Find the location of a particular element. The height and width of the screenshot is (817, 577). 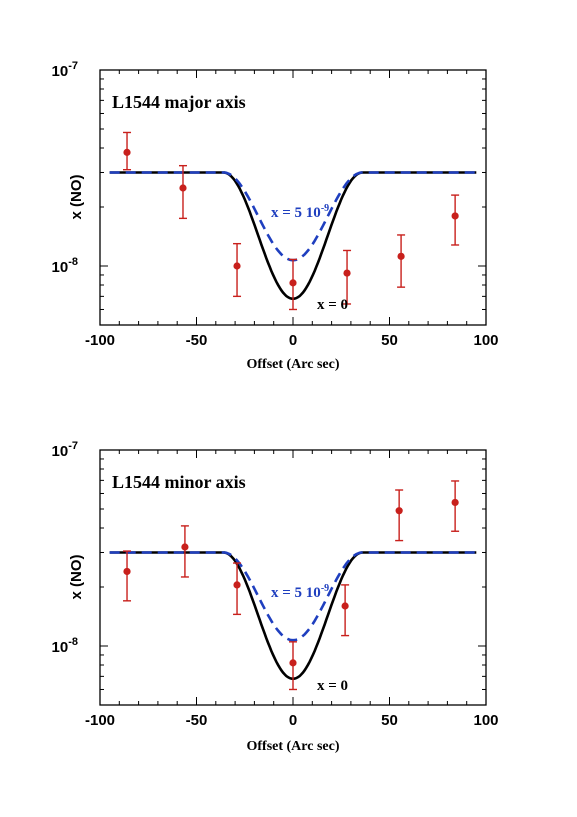

data-points is located at coordinates (291, 221).